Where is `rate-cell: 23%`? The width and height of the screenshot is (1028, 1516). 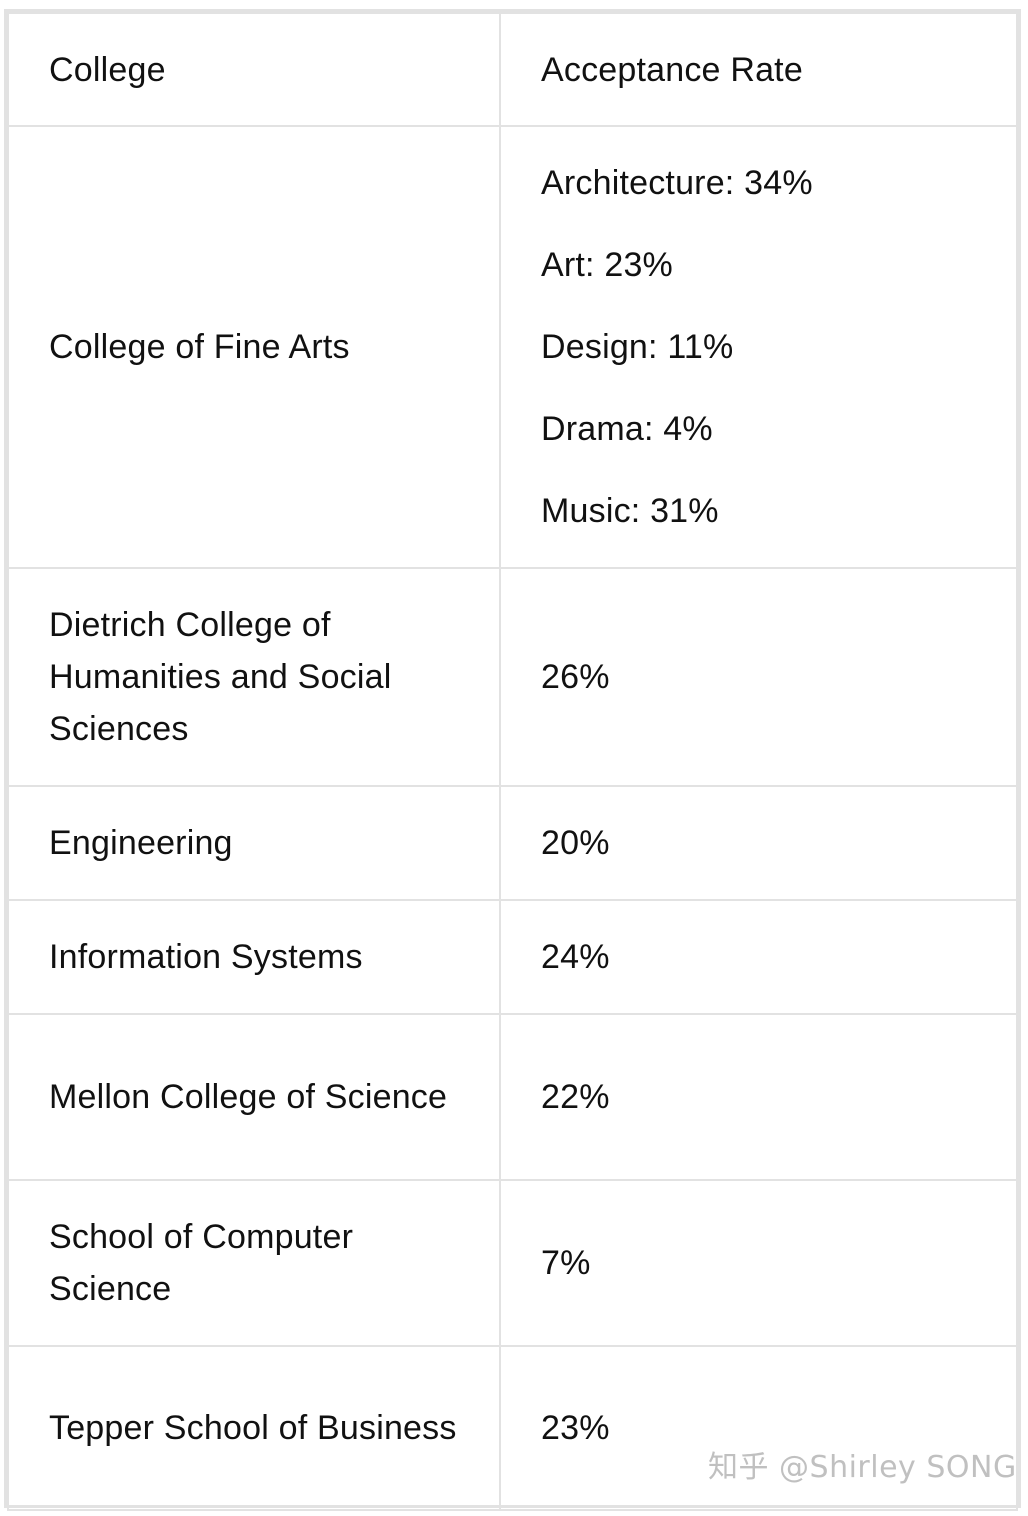 rate-cell: 23% is located at coordinates (758, 1428).